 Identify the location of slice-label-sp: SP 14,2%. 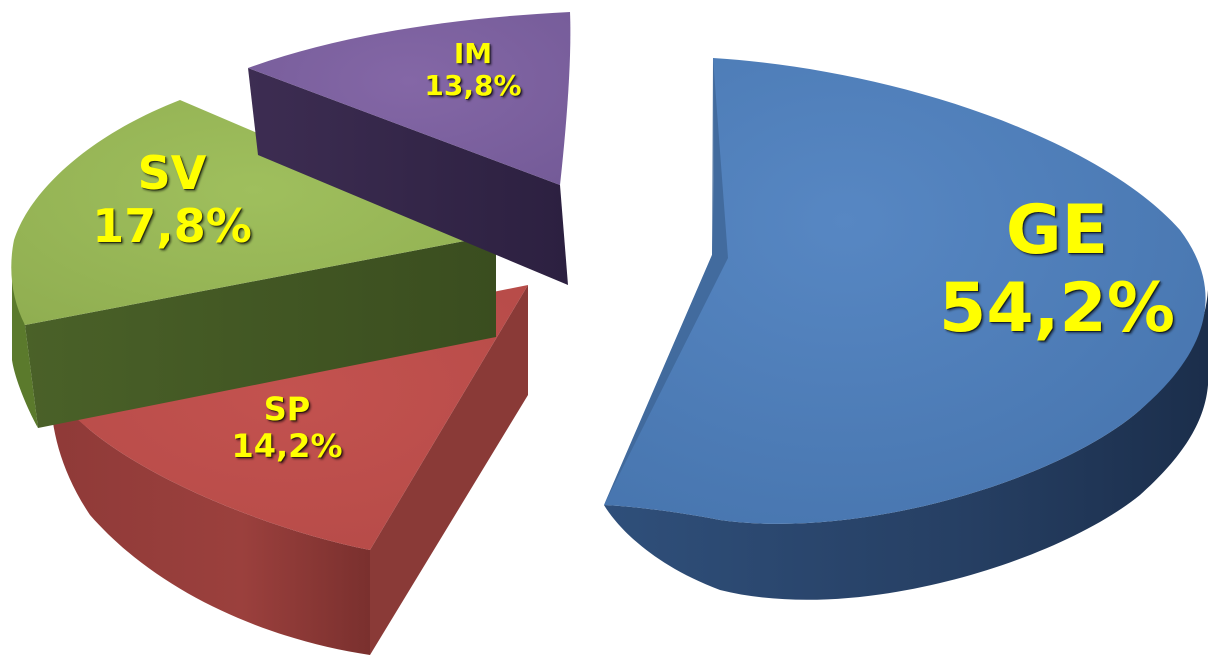
(286, 428).